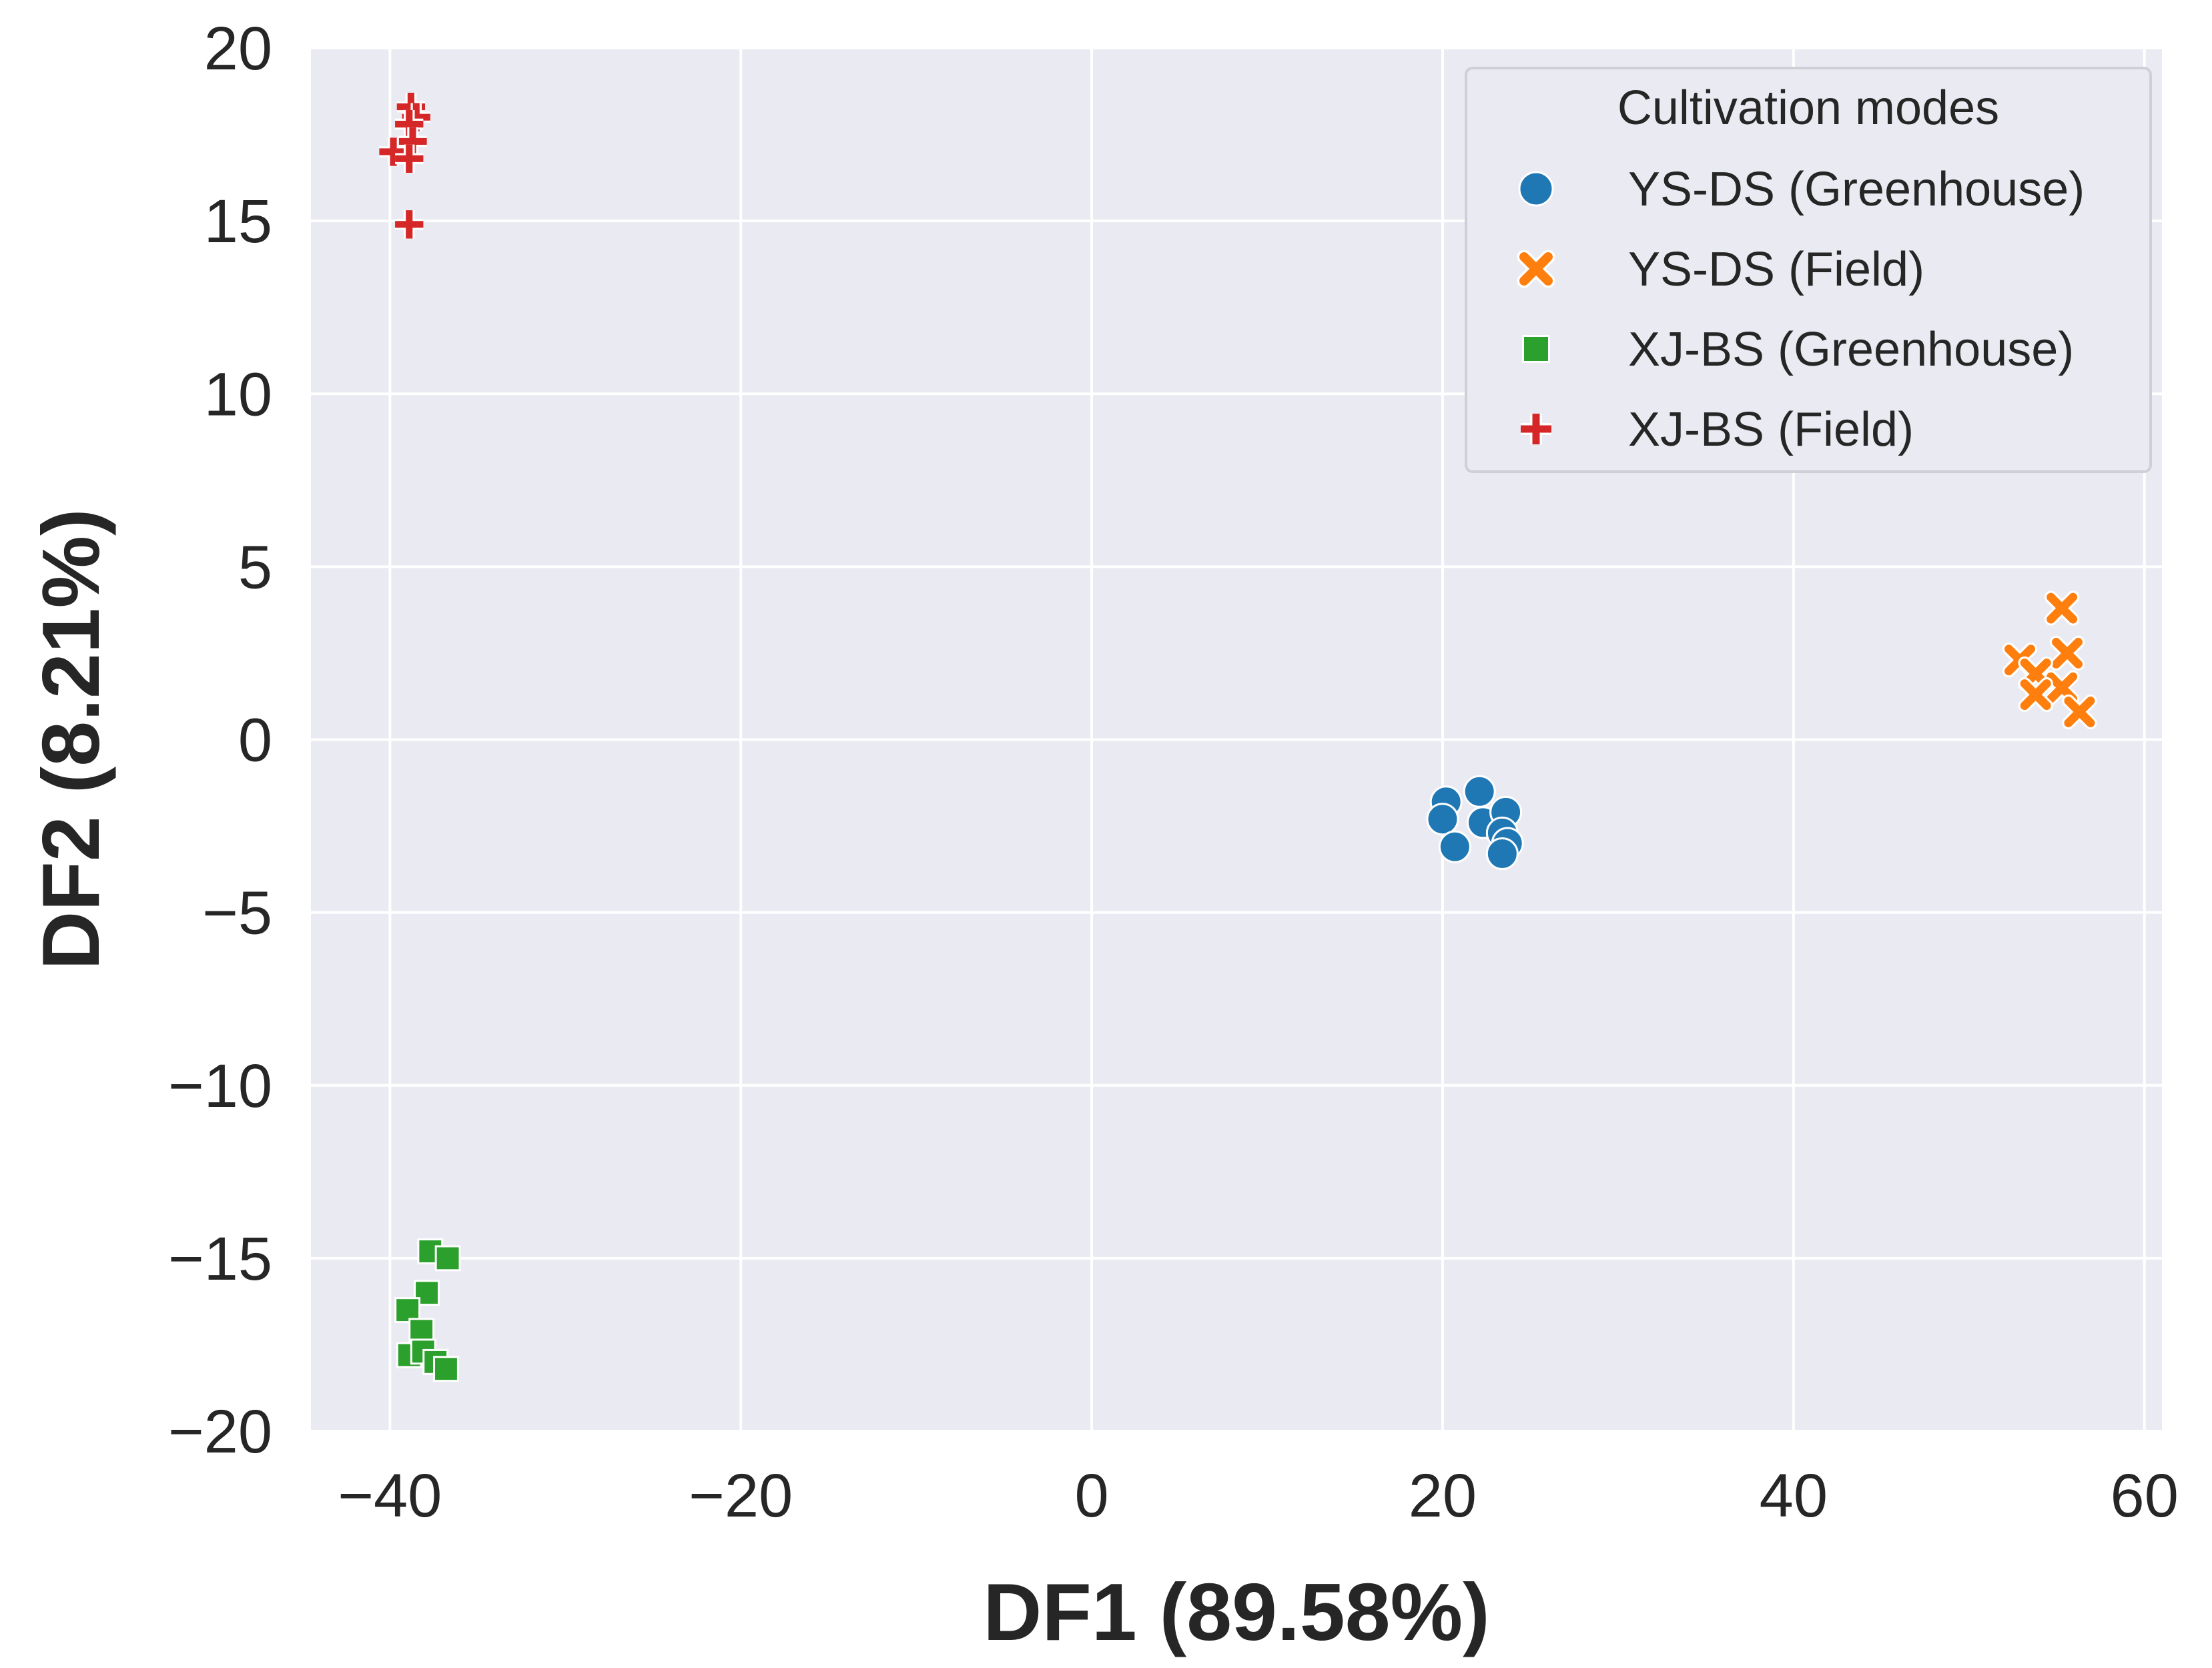  I want to click on legend-entry: XJ-BS (Field), so click(1717, 429).